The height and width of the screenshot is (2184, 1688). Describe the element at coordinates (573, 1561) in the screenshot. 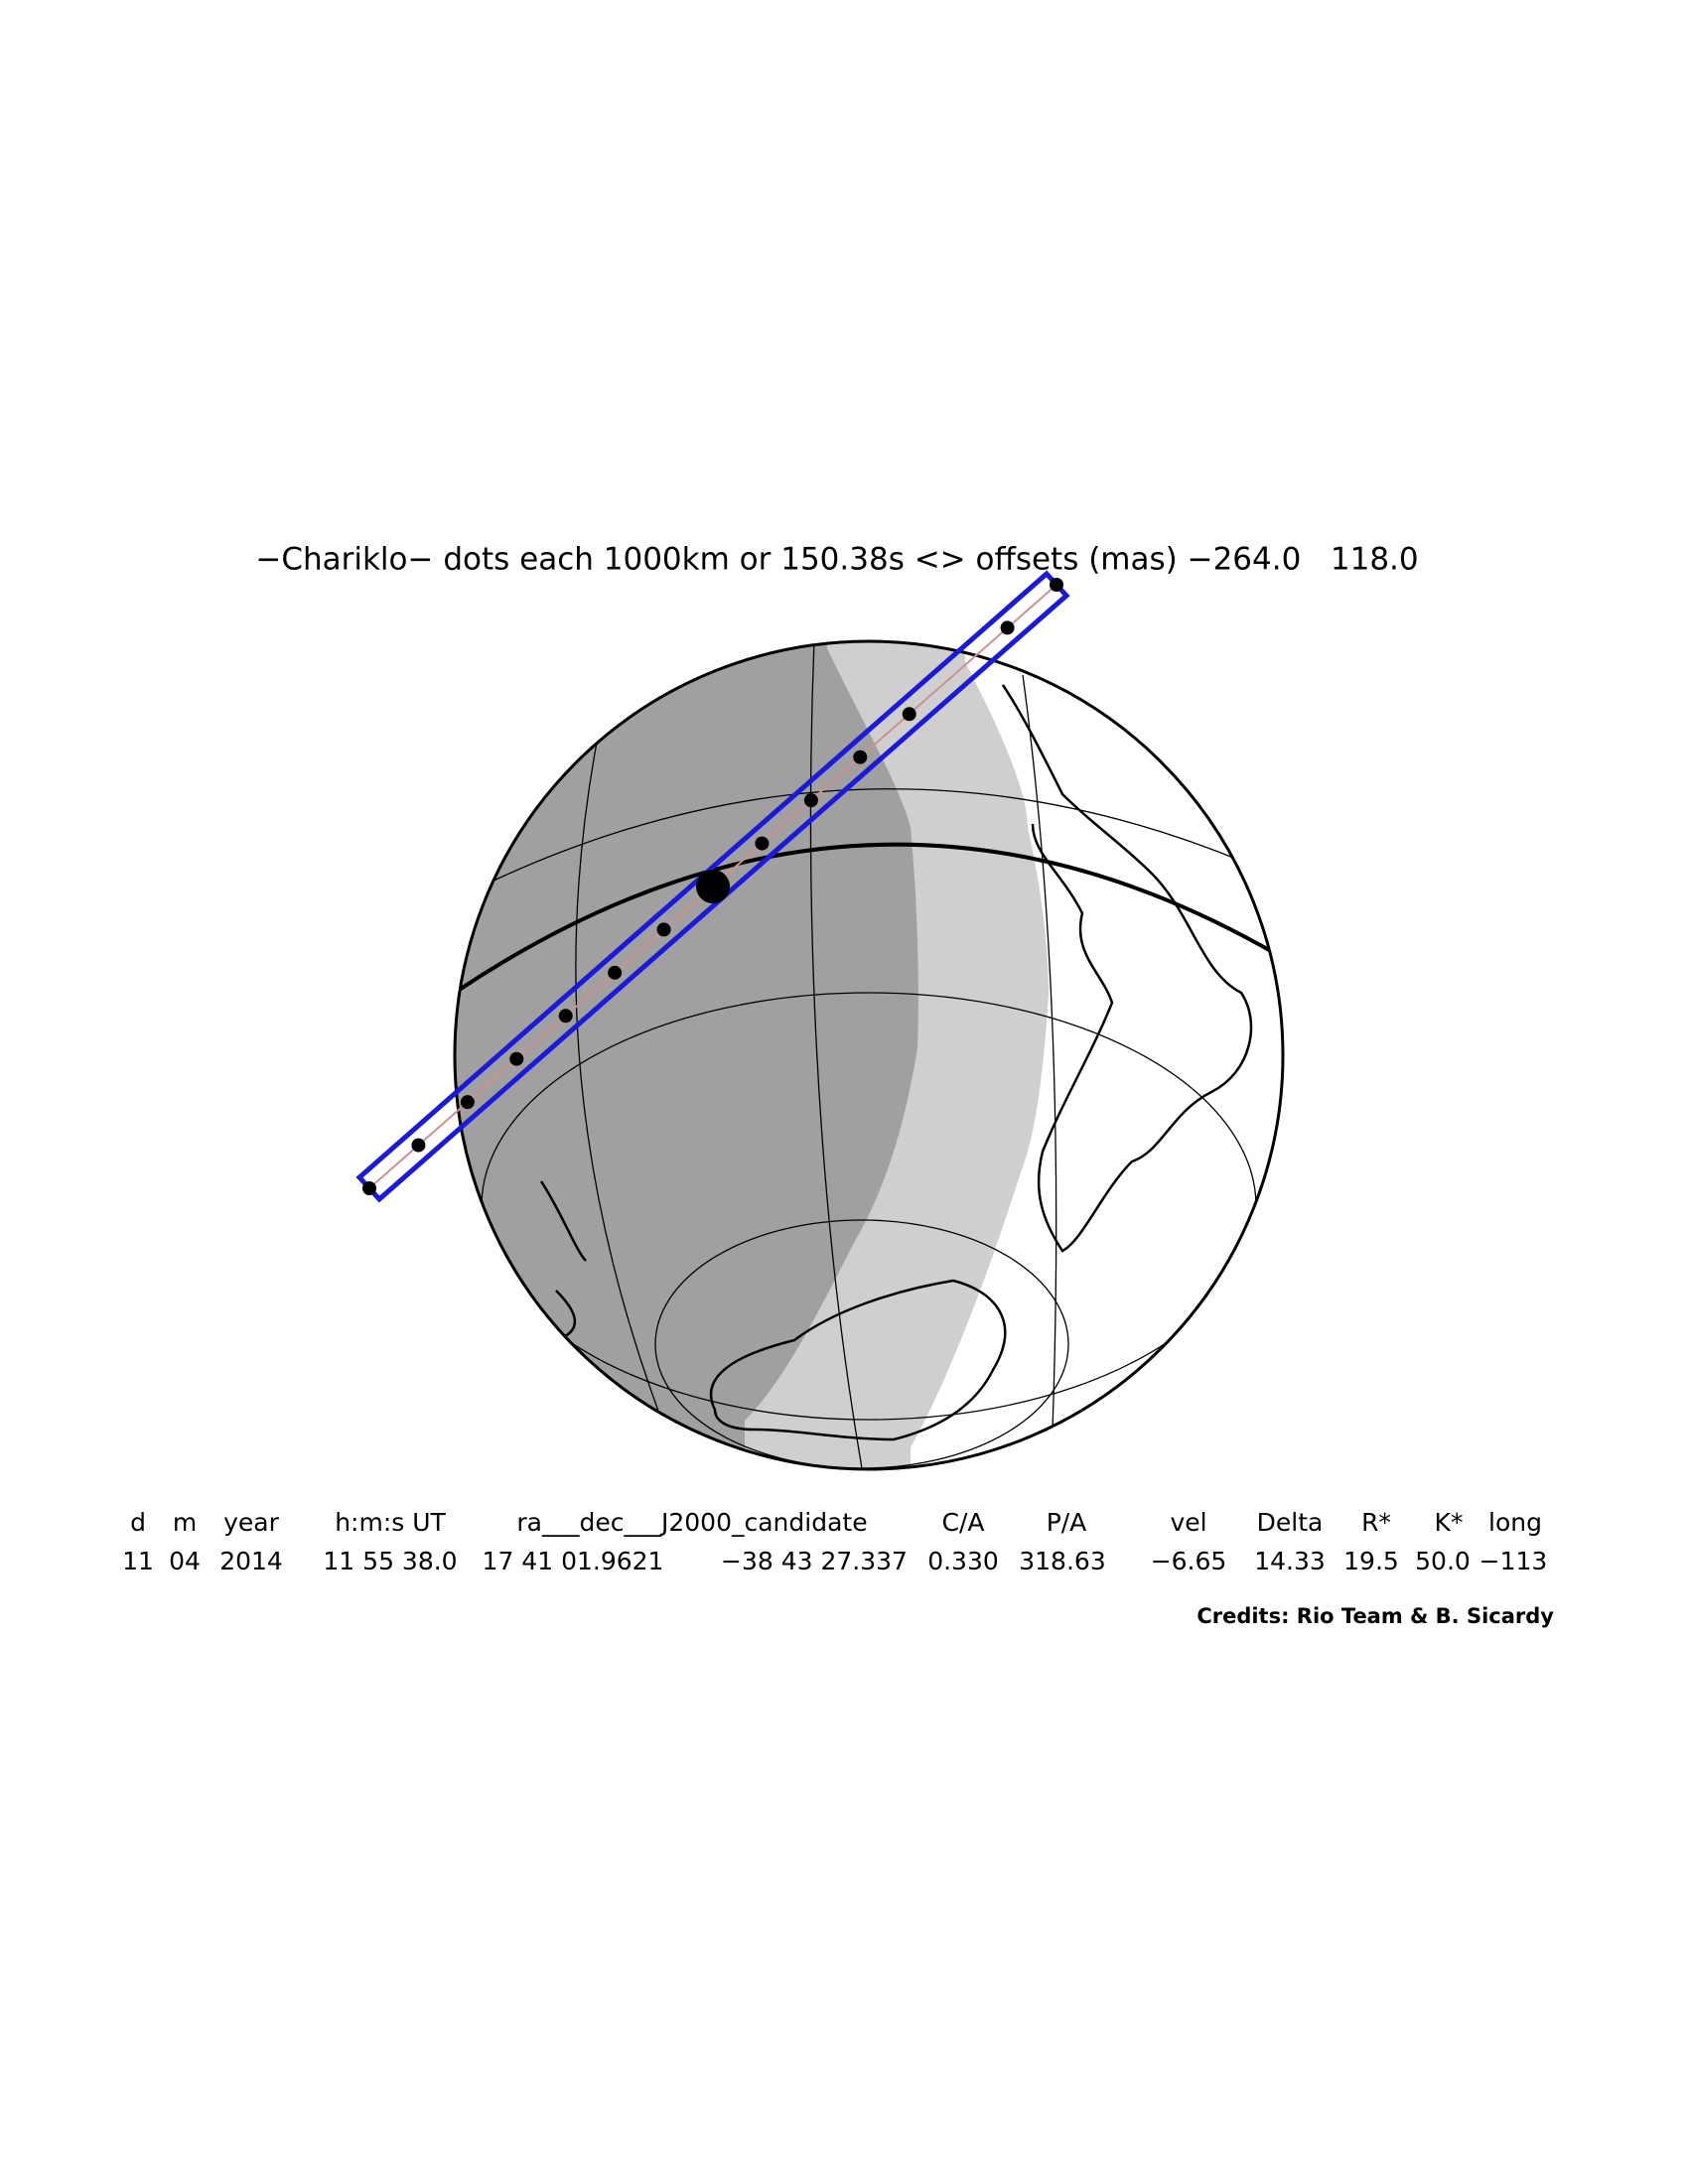

I see `cell: 17 41 01.9621` at that location.